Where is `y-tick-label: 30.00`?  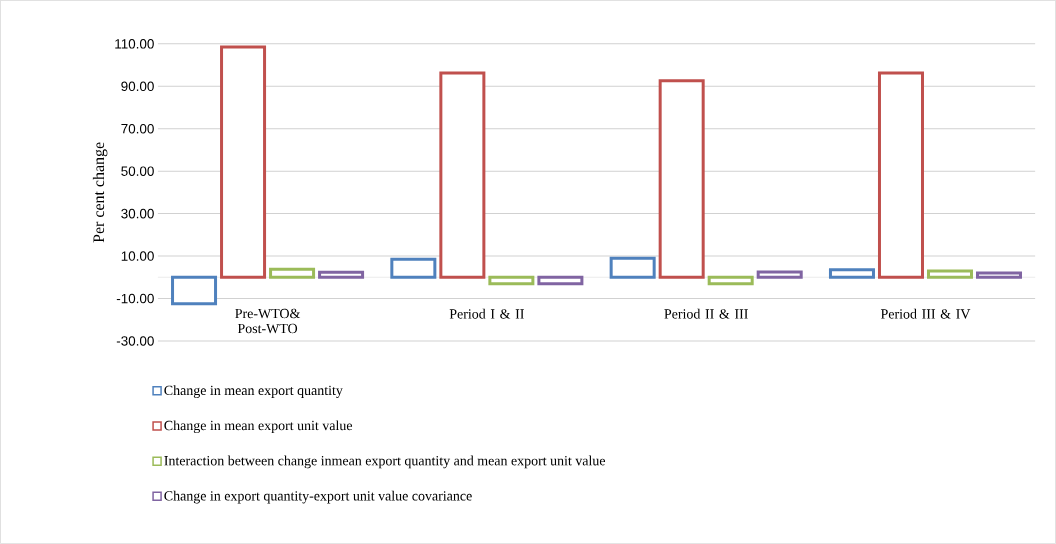 y-tick-label: 30.00 is located at coordinates (137, 213).